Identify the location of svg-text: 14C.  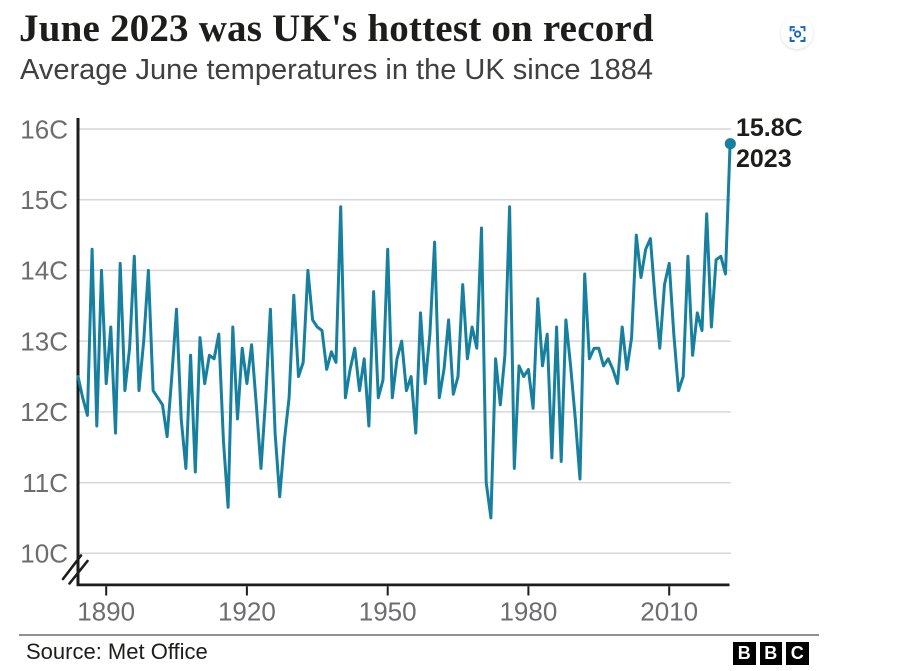
(44, 271).